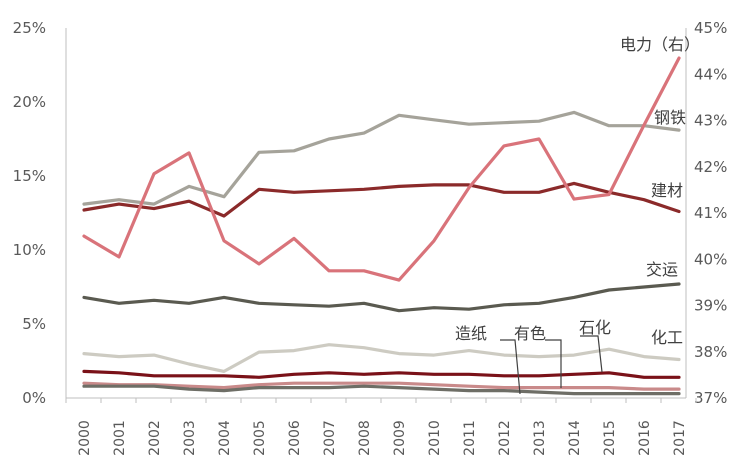 The height and width of the screenshot is (458, 756). What do you see at coordinates (680, 438) in the screenshot?
I see `x-tick-label: 2017` at bounding box center [680, 438].